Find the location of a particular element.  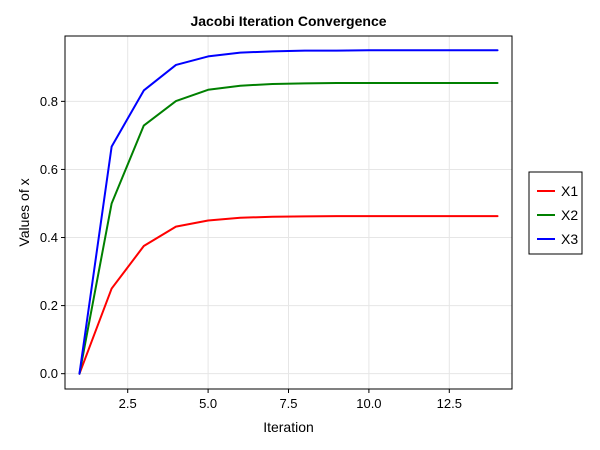

y-tick-label: 0.8 is located at coordinates (49, 101).